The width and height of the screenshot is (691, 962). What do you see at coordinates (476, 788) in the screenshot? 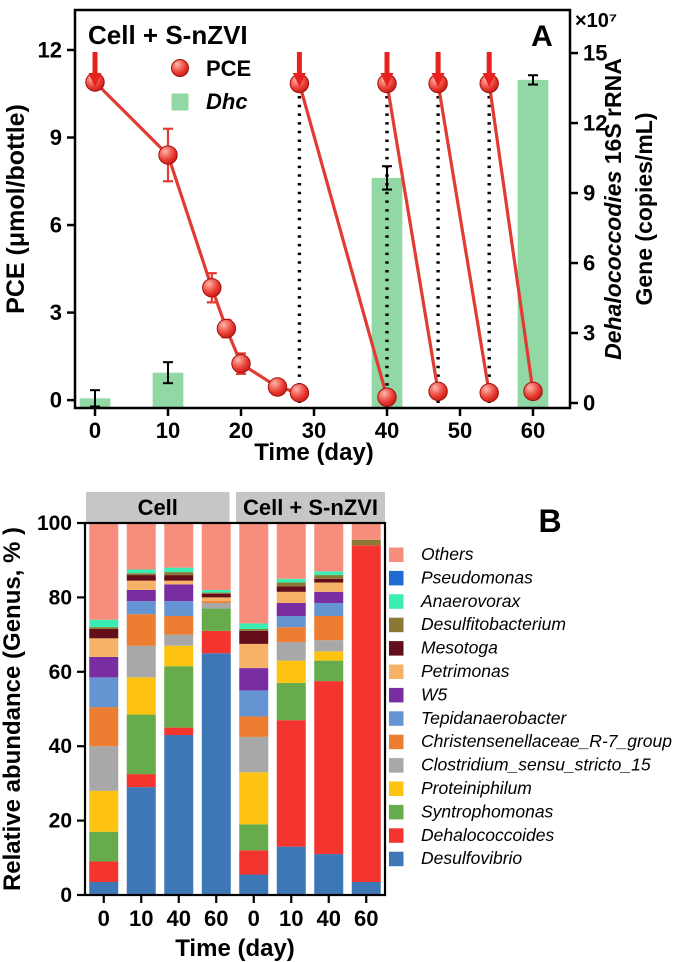
I see `legend-label-proteiniphilum: Proteiniphilum` at bounding box center [476, 788].